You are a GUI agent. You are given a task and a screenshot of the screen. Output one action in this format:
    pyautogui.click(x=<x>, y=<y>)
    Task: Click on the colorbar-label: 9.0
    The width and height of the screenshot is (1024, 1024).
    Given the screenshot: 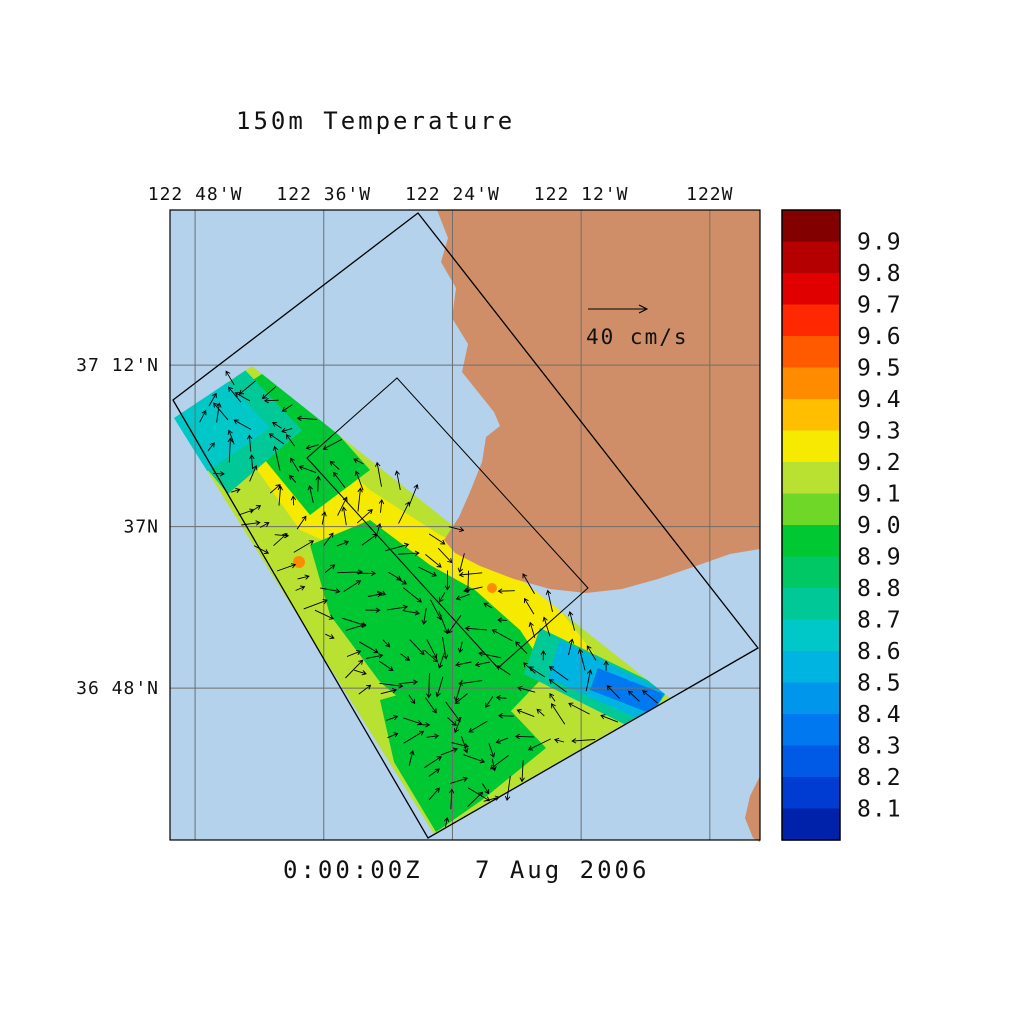 What is the action you would take?
    pyautogui.click(x=879, y=526)
    